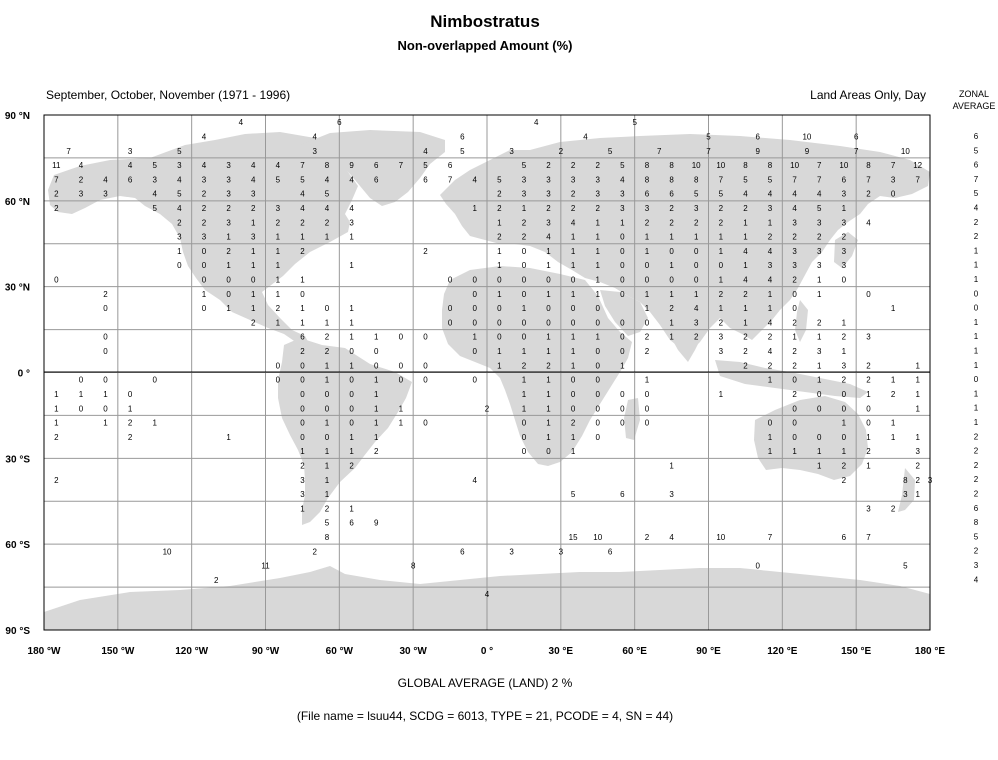 This screenshot has width=998, height=760. Describe the element at coordinates (485, 683) in the screenshot. I see `global-average: GLOBAL AVERAGE (LAND) 2 %` at that location.